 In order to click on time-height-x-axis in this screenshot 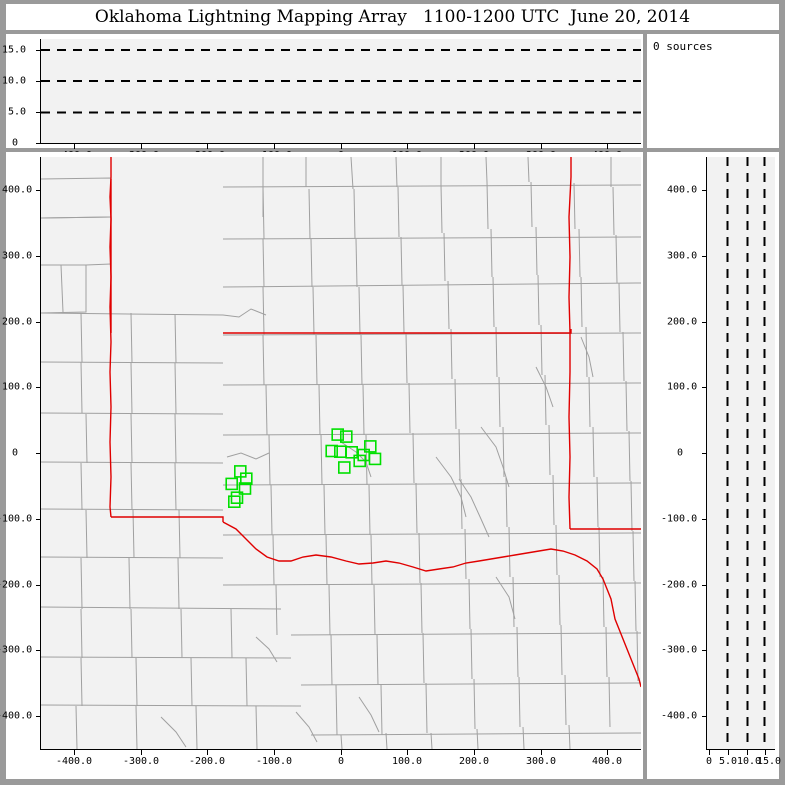, I will do `click(340, 143)`.